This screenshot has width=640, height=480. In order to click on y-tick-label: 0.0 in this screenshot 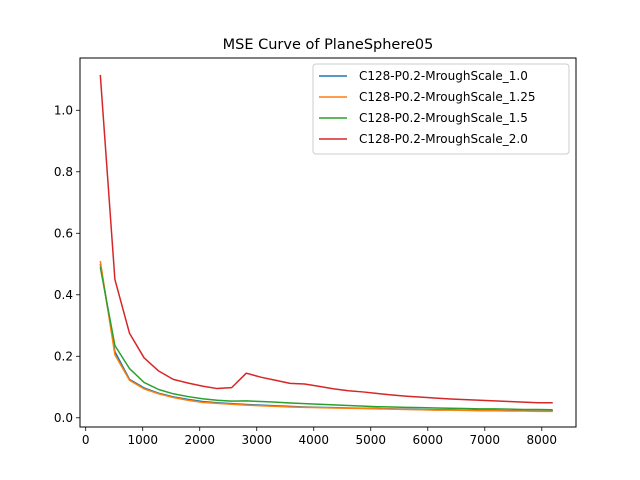, I will do `click(63, 418)`.